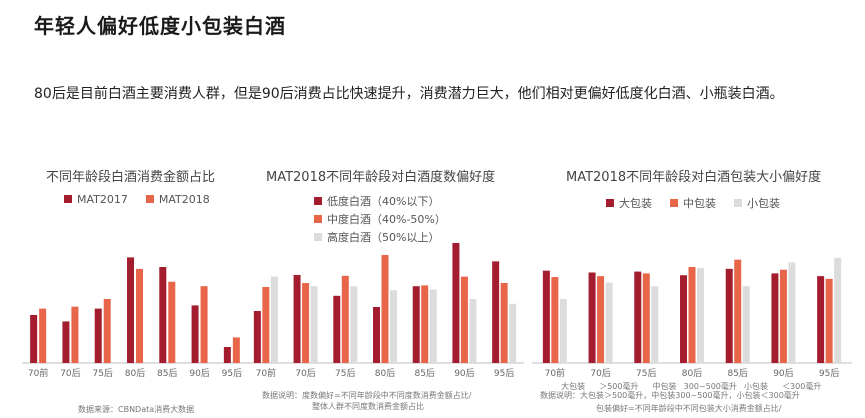 The height and width of the screenshot is (418, 865). Describe the element at coordinates (694, 177) in the screenshot. I see `chart3-title: MAT2018不同年龄段对白酒包装大小偏好度` at that location.